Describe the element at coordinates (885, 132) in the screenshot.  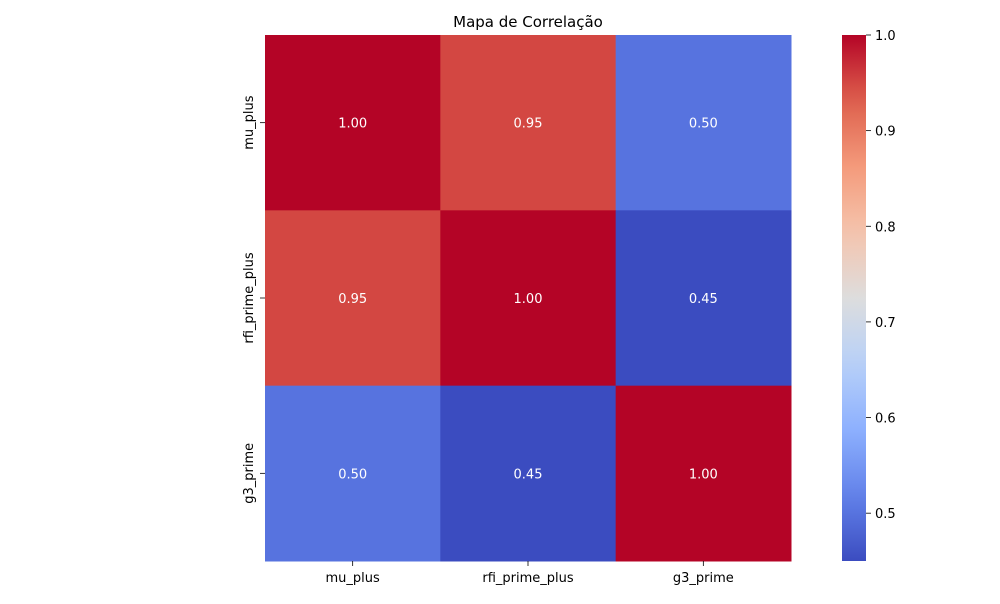
I see `colorbar-tick-label: 0.9` at that location.